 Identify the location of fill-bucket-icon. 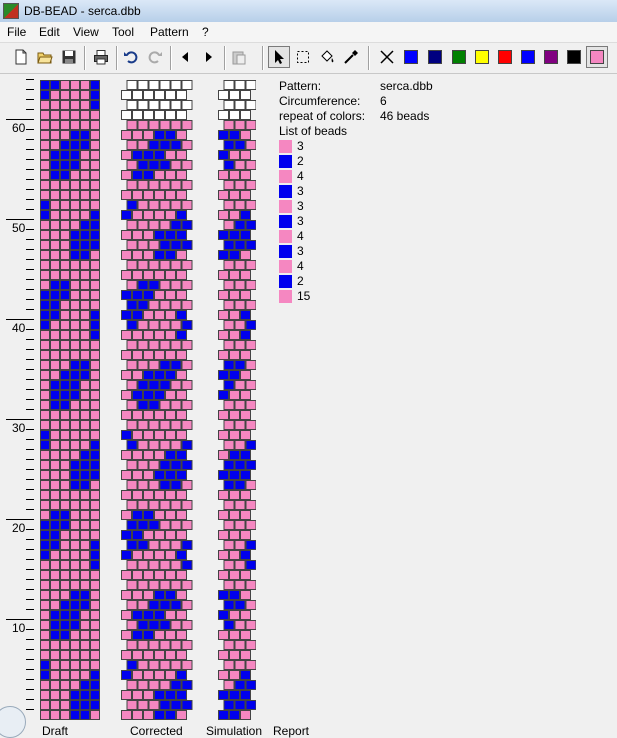
(327, 57).